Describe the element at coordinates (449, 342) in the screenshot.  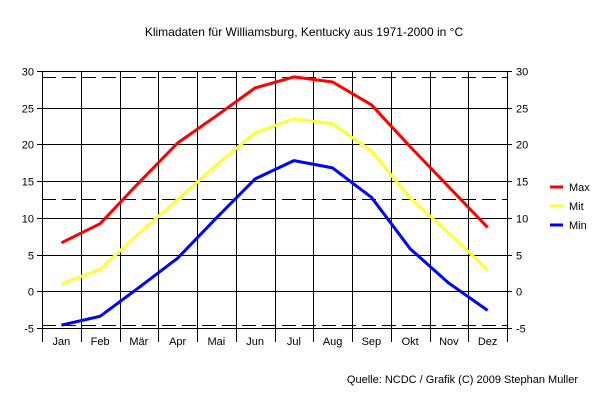
I see `x-tick-label: Nov` at that location.